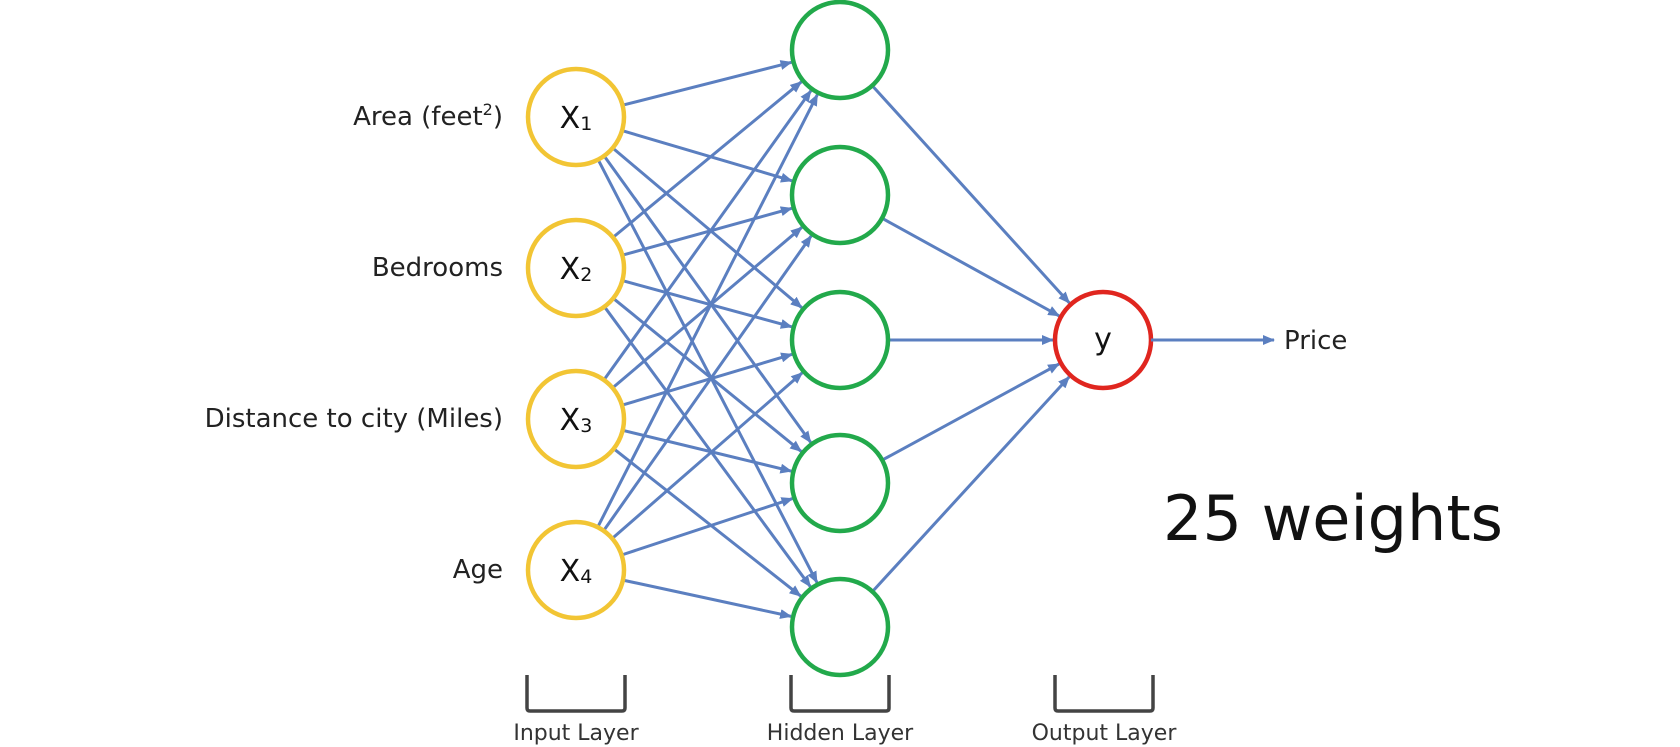 Image resolution: width=1680 pixels, height=747 pixels. What do you see at coordinates (970, 412) in the screenshot?
I see `connection-h4-y` at bounding box center [970, 412].